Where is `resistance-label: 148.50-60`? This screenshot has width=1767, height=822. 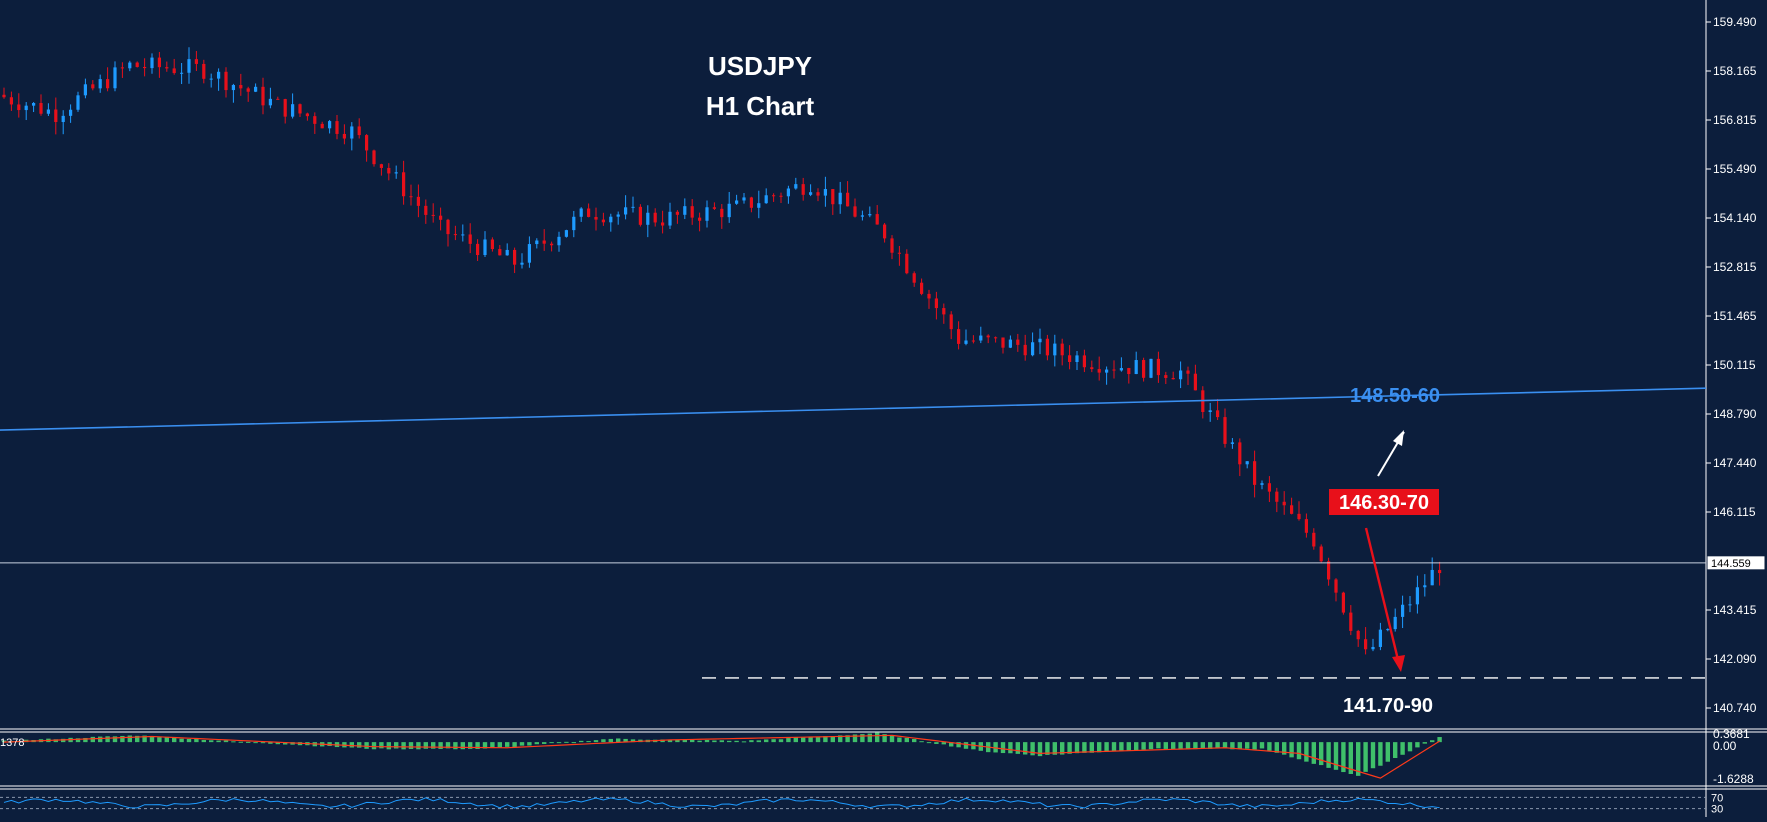
resistance-label: 148.50-60 is located at coordinates (1395, 396).